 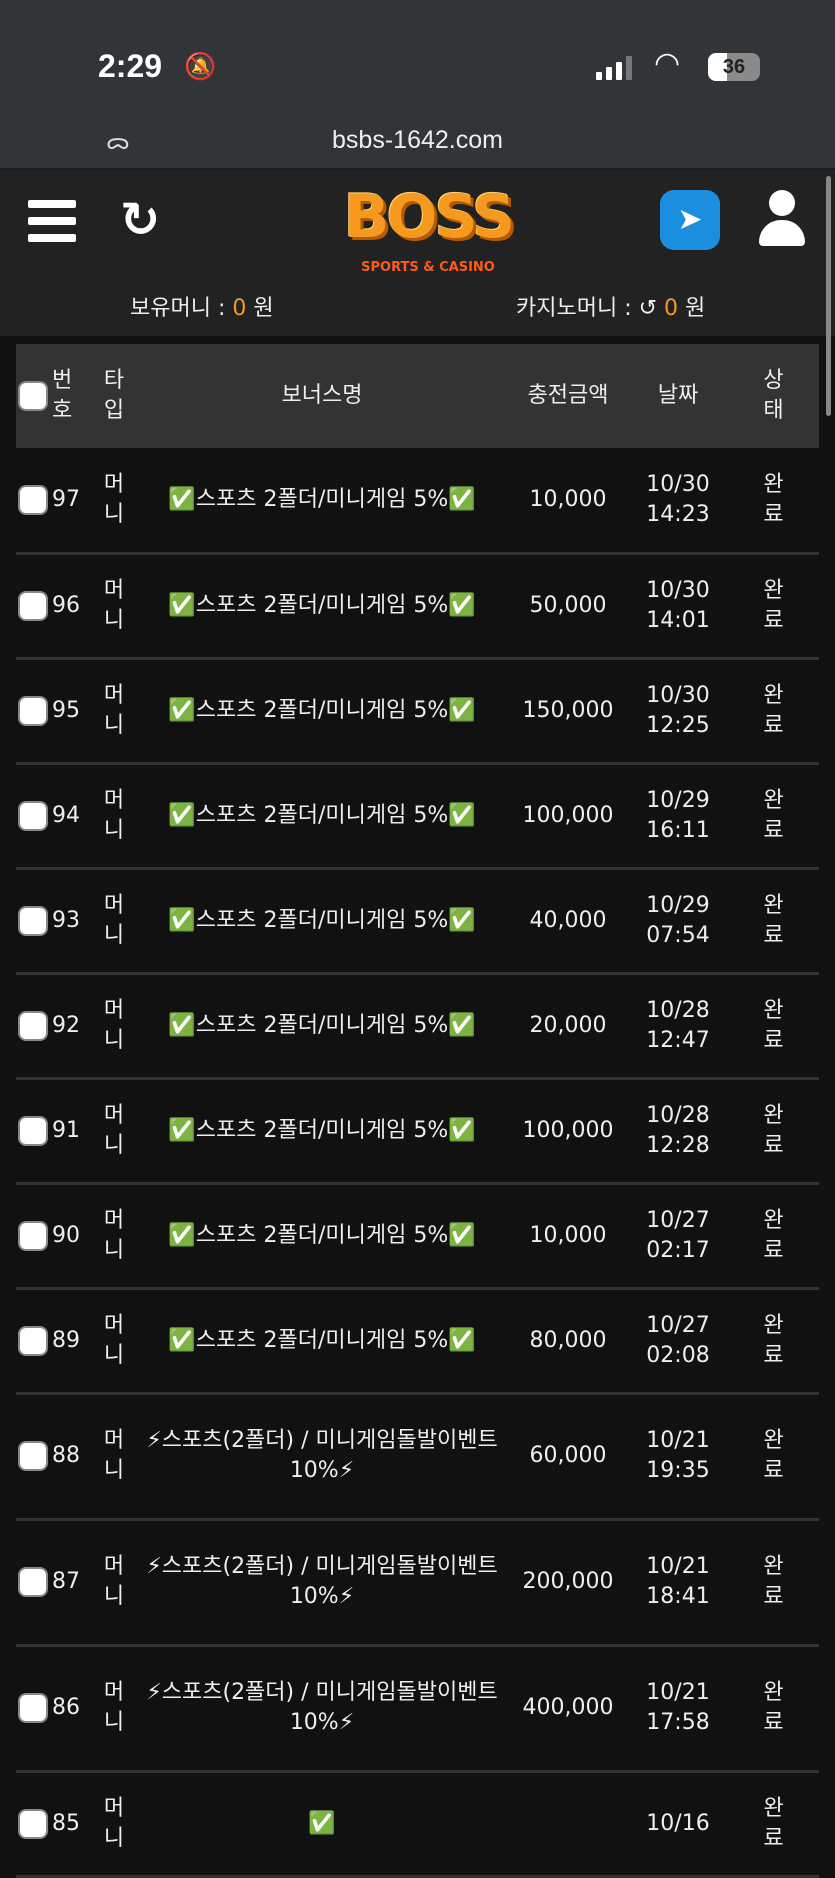 What do you see at coordinates (202, 308) in the screenshot?
I see `money-balance: 보유머니 : 0 원` at bounding box center [202, 308].